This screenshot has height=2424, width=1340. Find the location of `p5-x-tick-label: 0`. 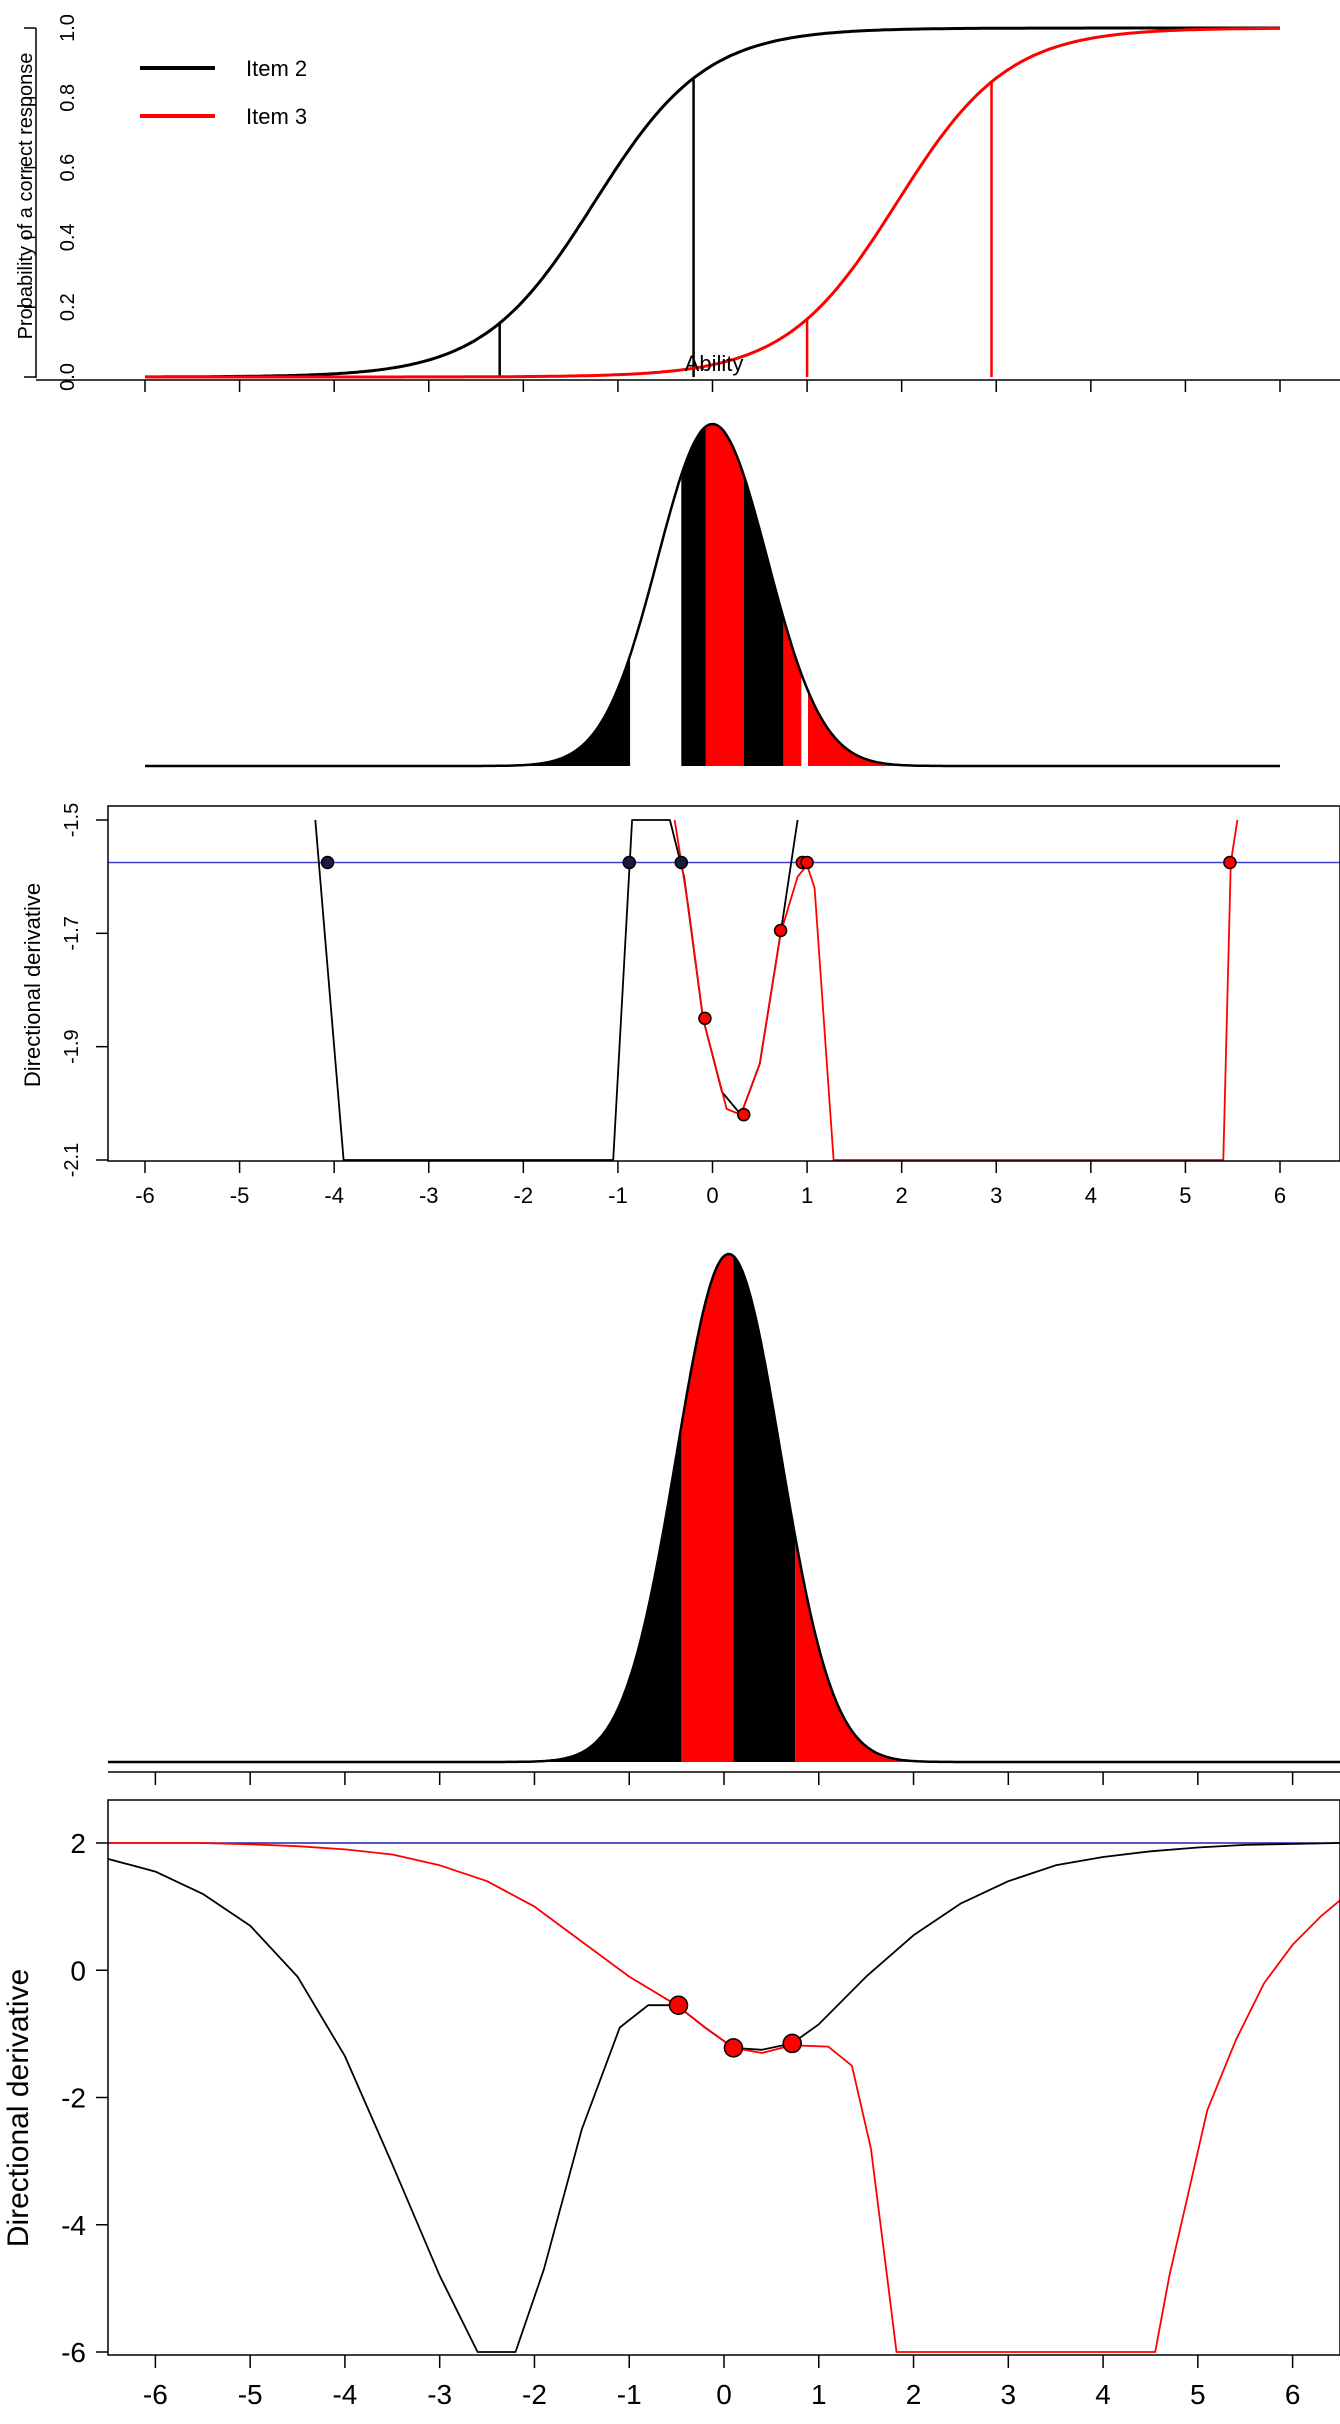

p5-x-tick-label: 0 is located at coordinates (724, 2394).